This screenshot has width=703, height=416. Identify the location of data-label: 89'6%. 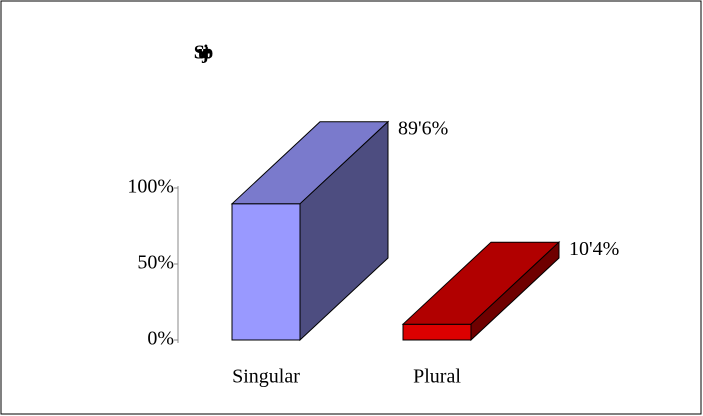
(423, 128).